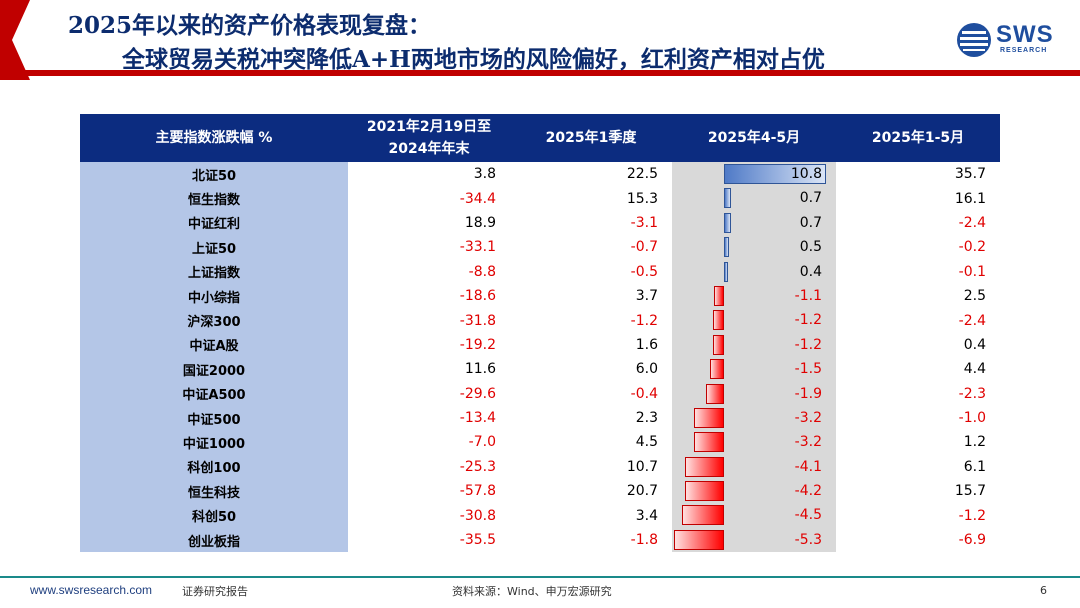 This screenshot has width=1080, height=608. Describe the element at coordinates (540, 247) in the screenshot. I see `table-row: 上证50 -33.1 -0.7 0.5 -0.2` at that location.